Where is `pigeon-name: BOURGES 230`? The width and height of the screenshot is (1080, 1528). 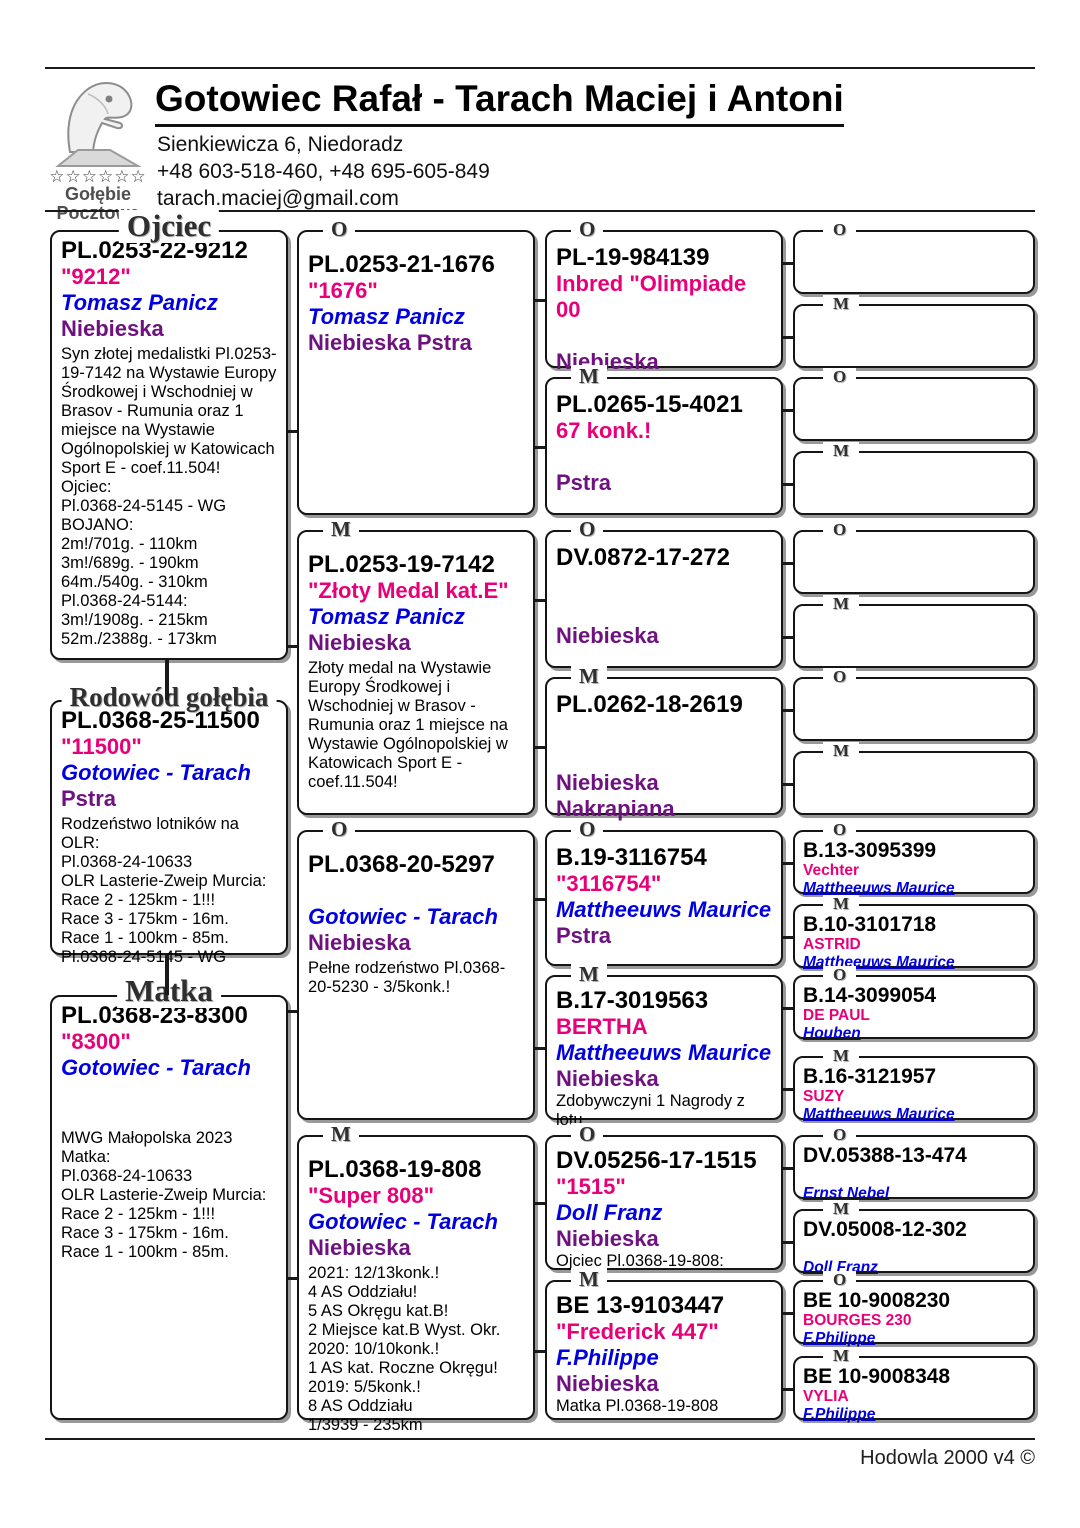 pigeon-name: BOURGES 230 is located at coordinates (857, 1320).